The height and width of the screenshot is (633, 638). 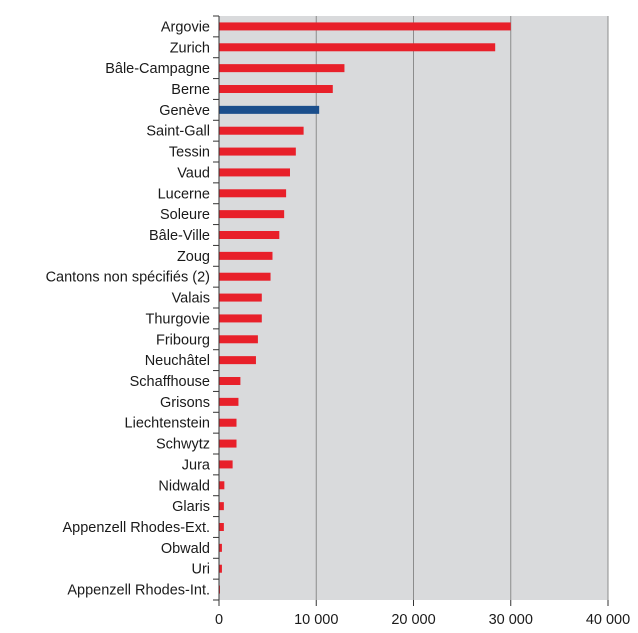 What do you see at coordinates (185, 215) in the screenshot?
I see `category-label: Soleure` at bounding box center [185, 215].